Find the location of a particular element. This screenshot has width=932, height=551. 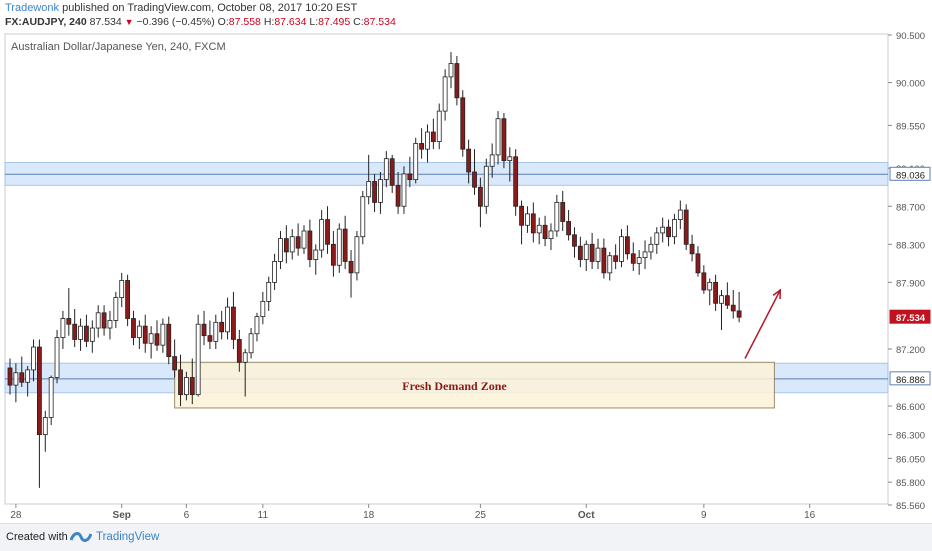

x-tick-label: 28 is located at coordinates (16, 515).